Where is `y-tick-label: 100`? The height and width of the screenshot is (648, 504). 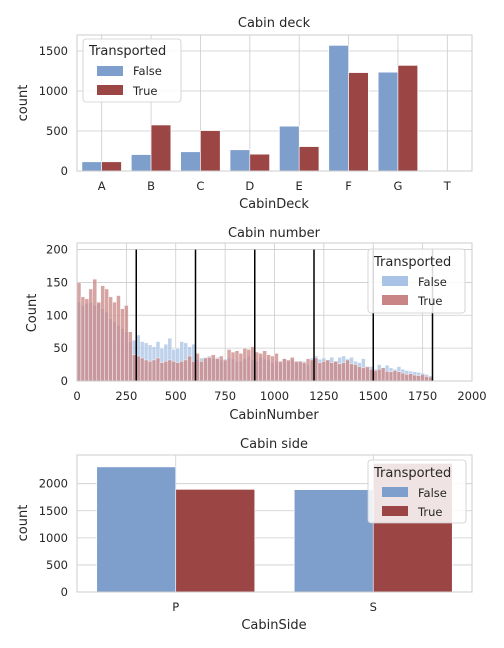
y-tick-label: 100 is located at coordinates (57, 315).